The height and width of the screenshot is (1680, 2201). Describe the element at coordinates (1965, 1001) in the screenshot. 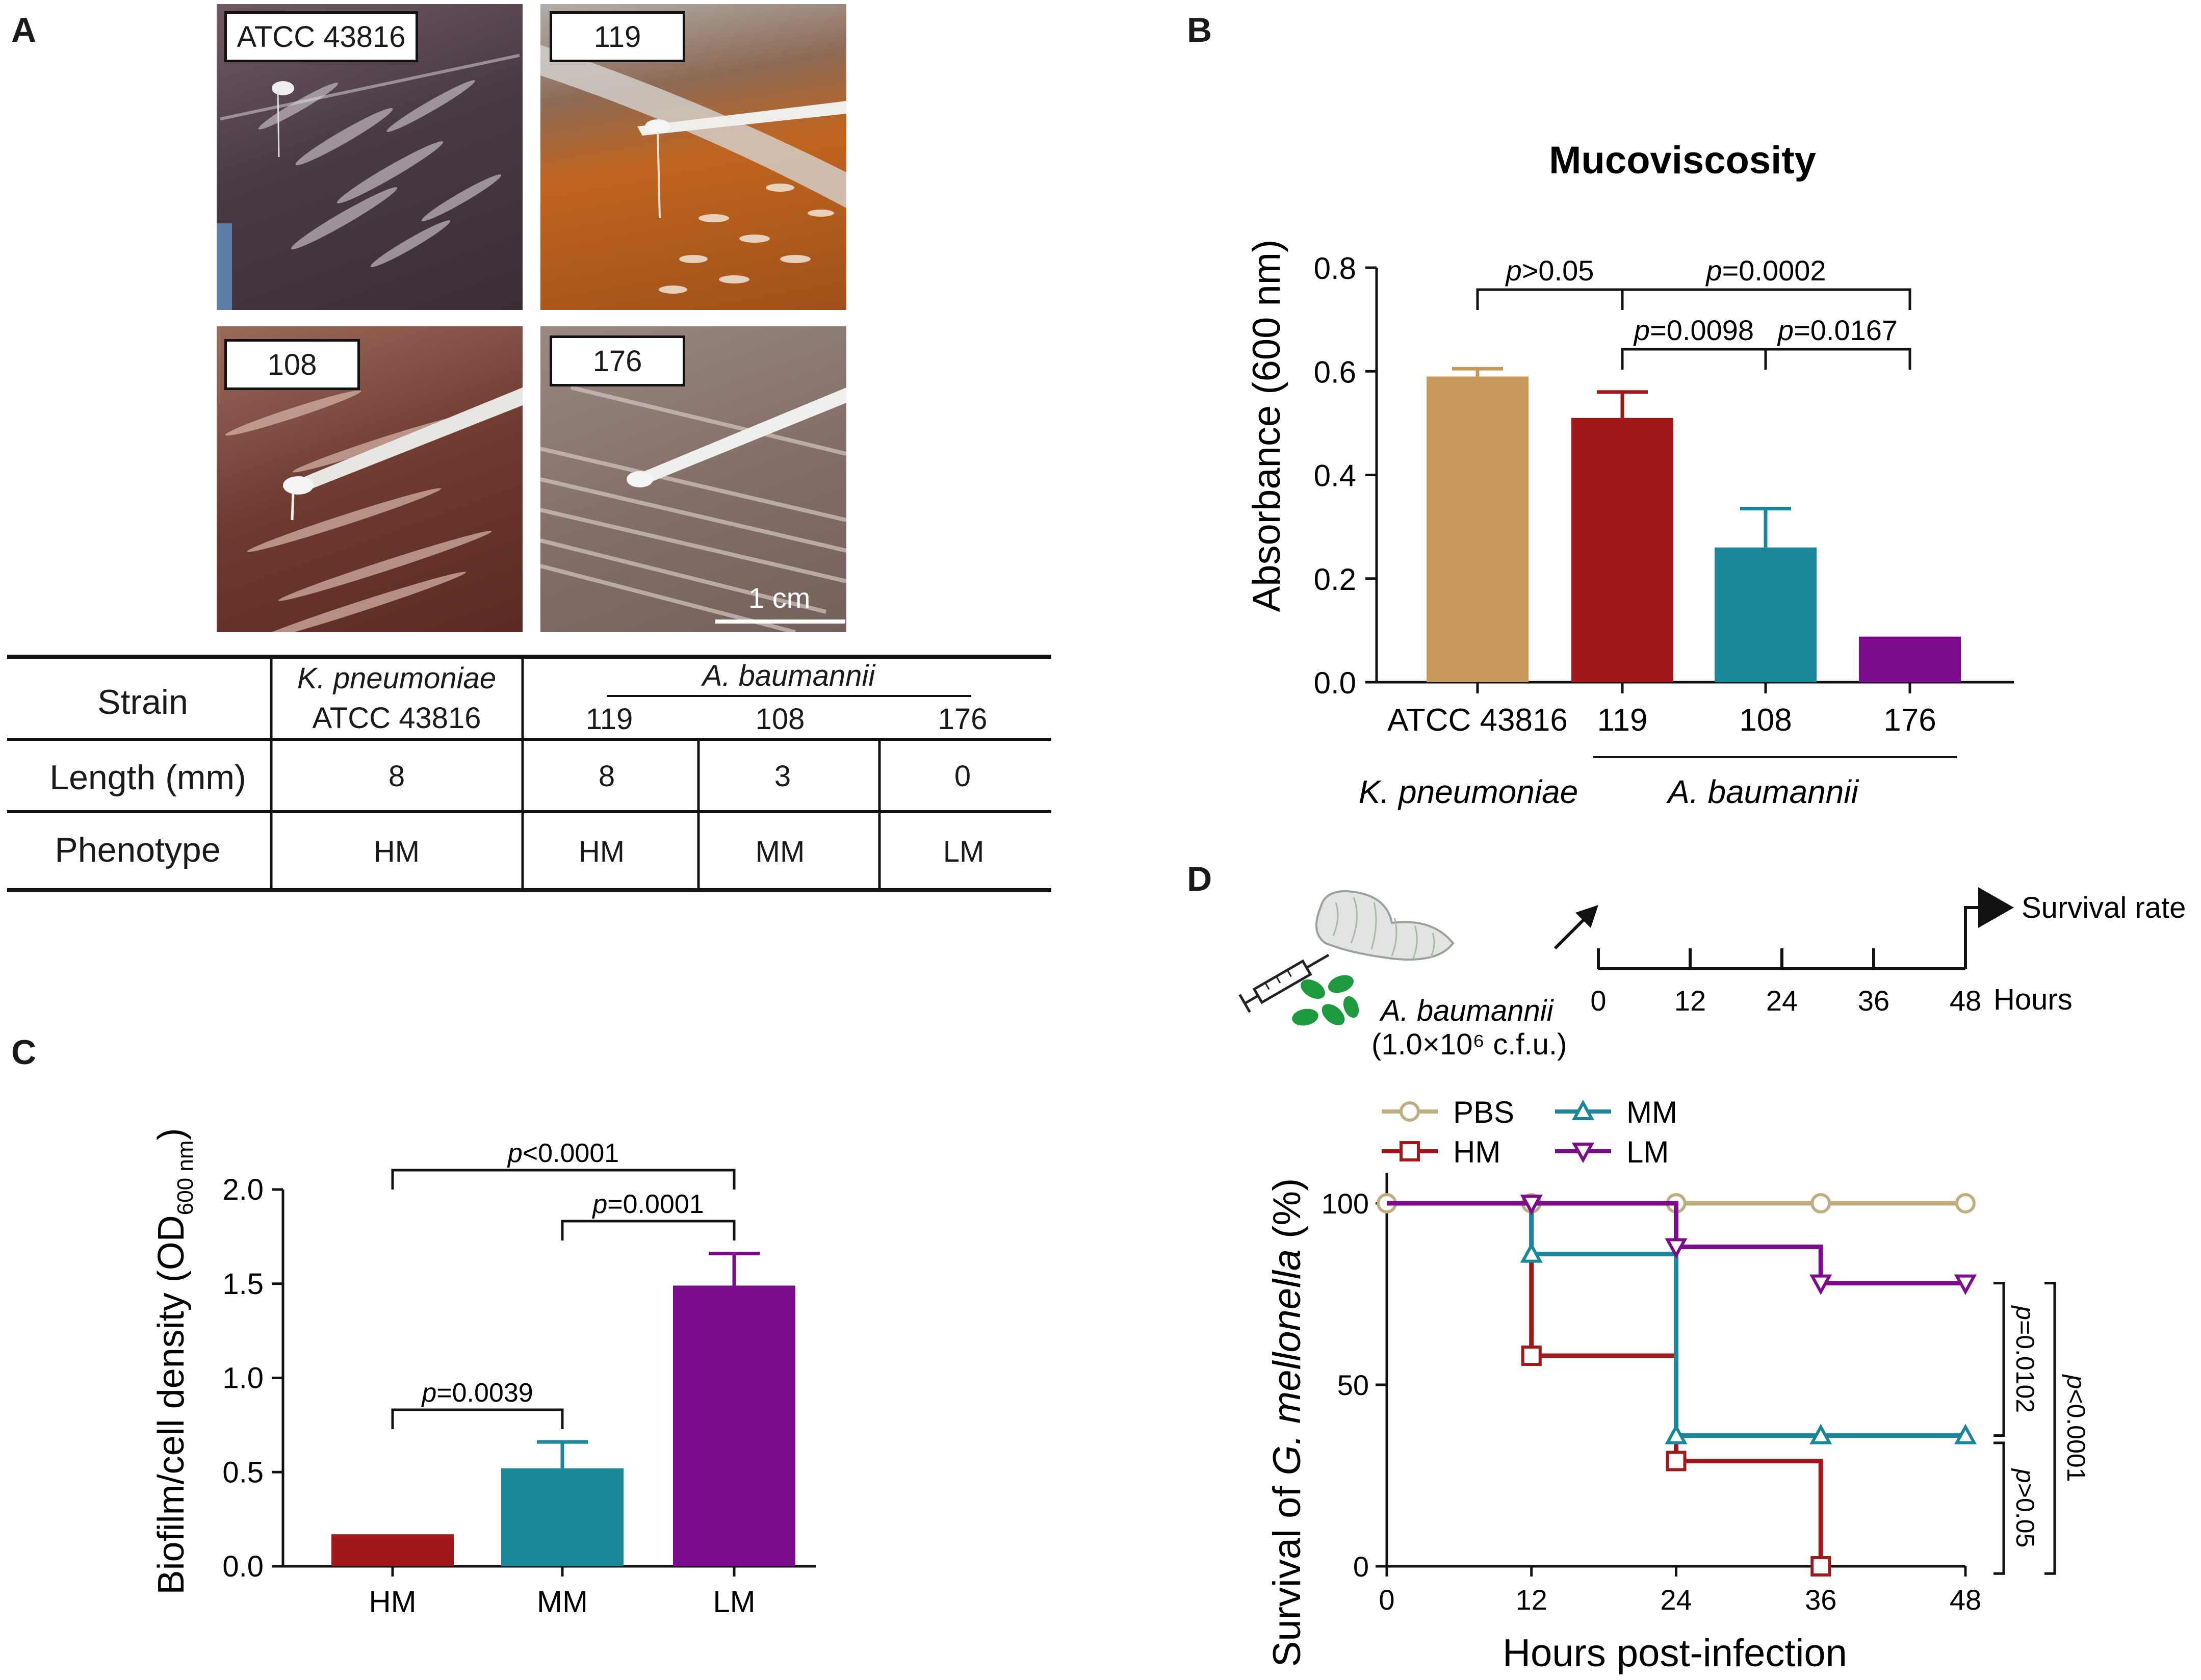

I see `timeline-tick-label: 48` at that location.